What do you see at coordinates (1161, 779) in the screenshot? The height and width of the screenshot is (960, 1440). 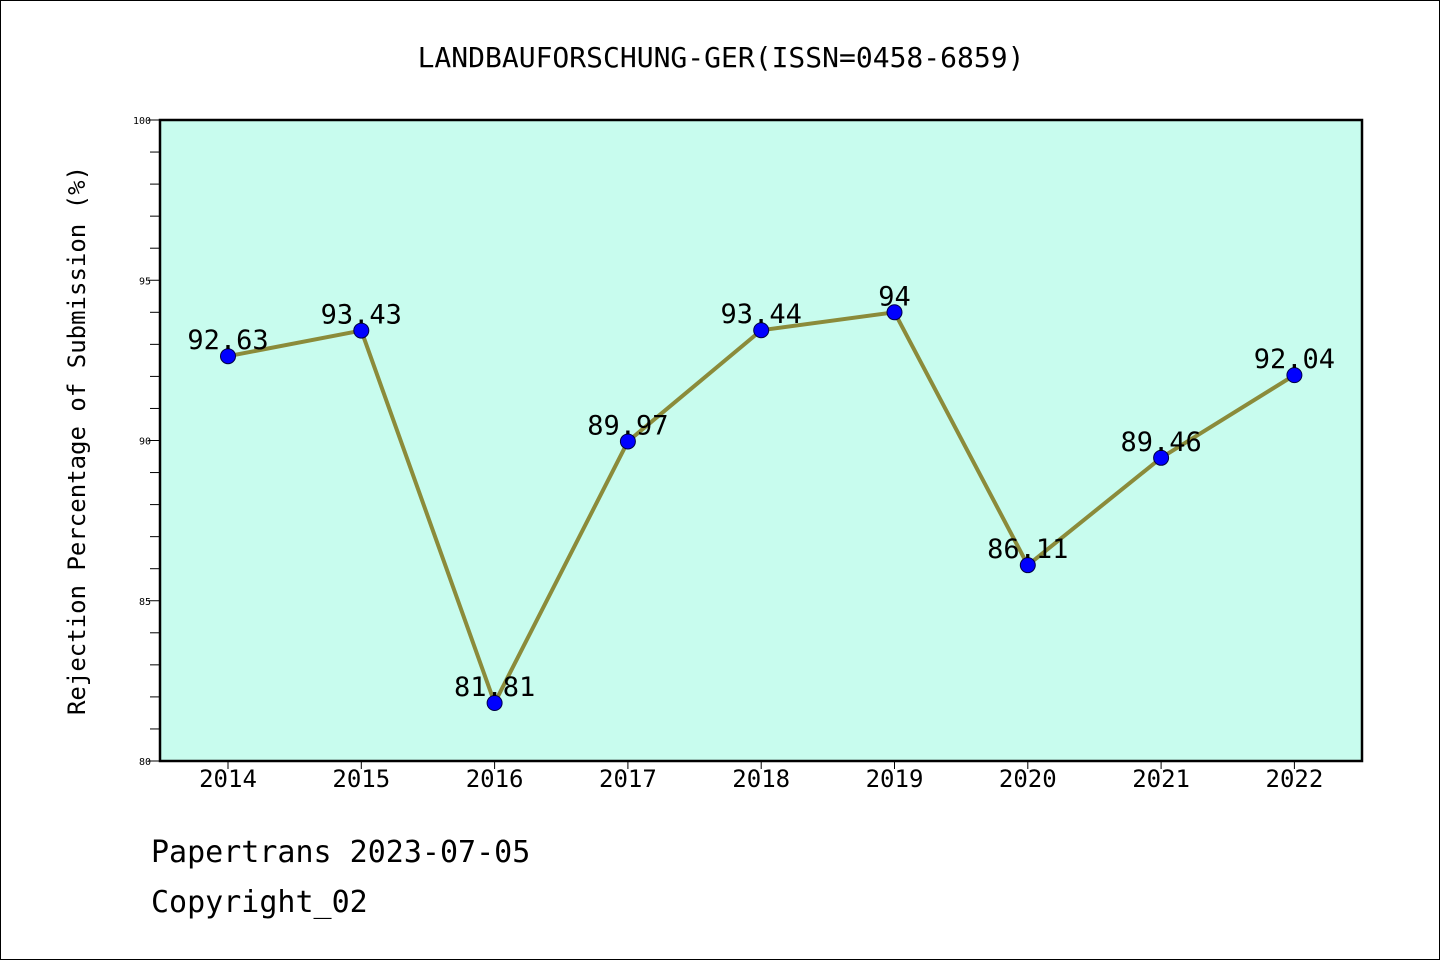 I see `x-tick-label: 2021` at bounding box center [1161, 779].